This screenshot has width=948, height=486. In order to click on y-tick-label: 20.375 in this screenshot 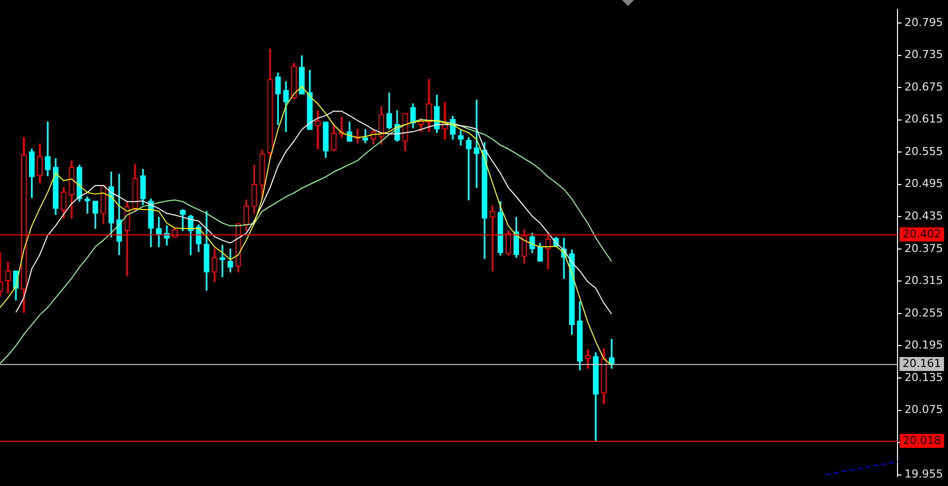, I will do `click(924, 248)`.